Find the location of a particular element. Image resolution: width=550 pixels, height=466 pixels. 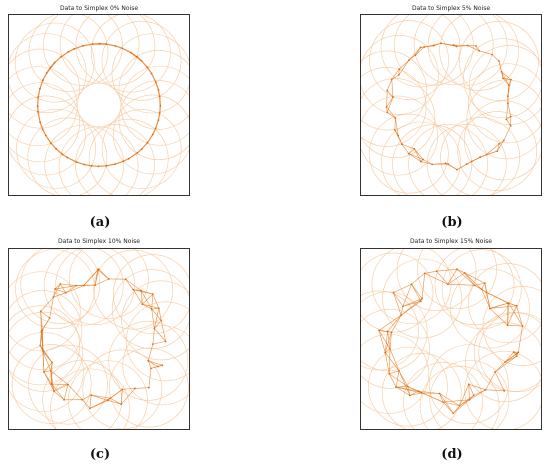

simplex-edges is located at coordinates (102, 338).